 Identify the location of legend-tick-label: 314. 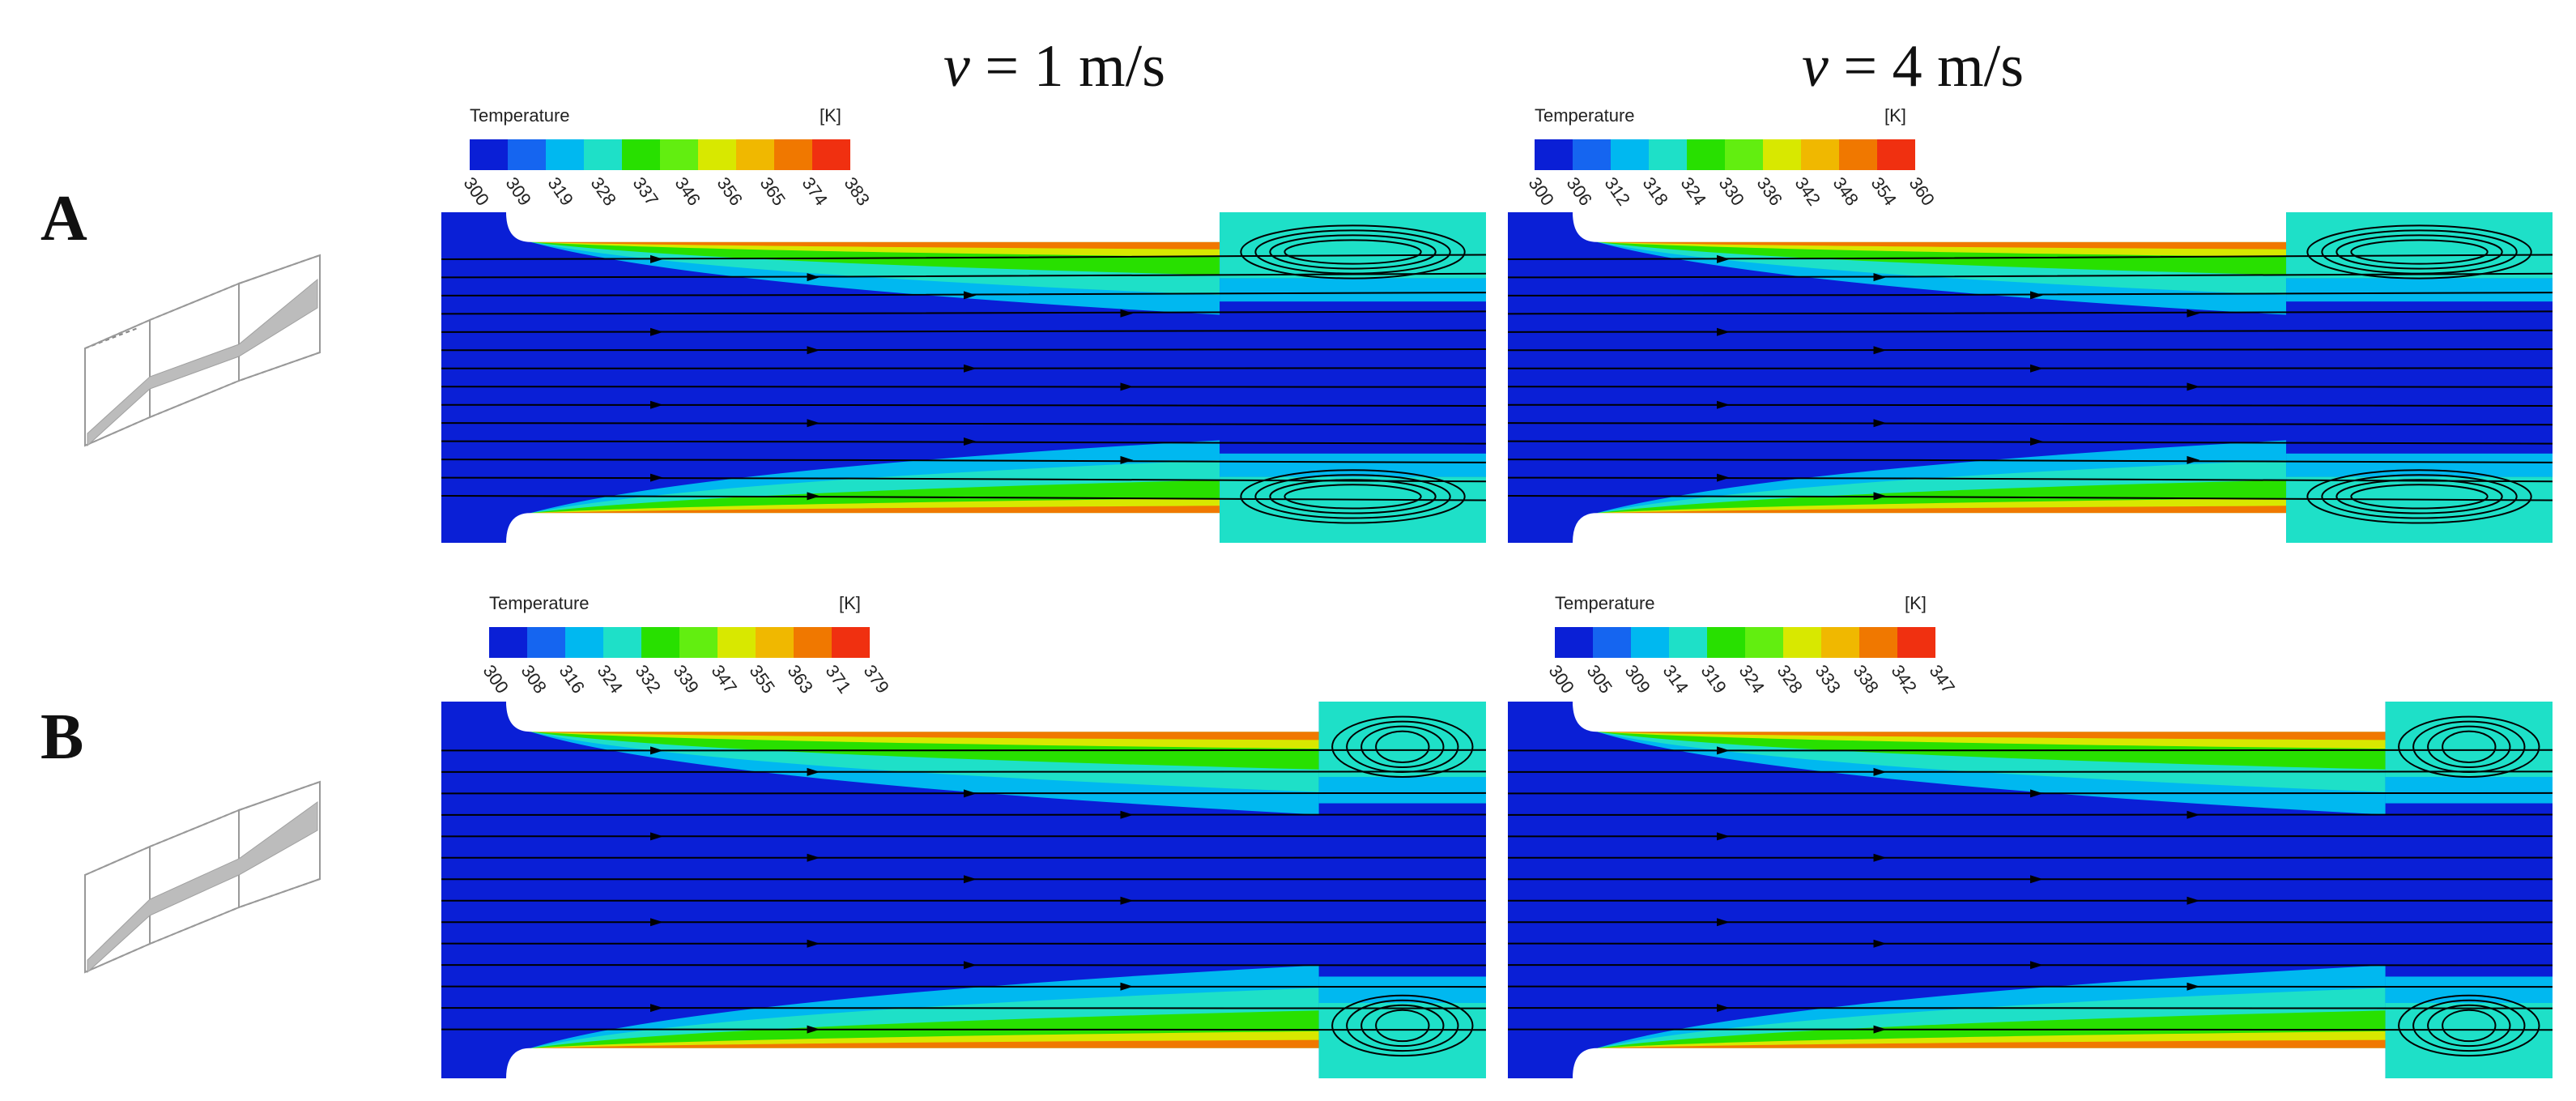
(1675, 679).